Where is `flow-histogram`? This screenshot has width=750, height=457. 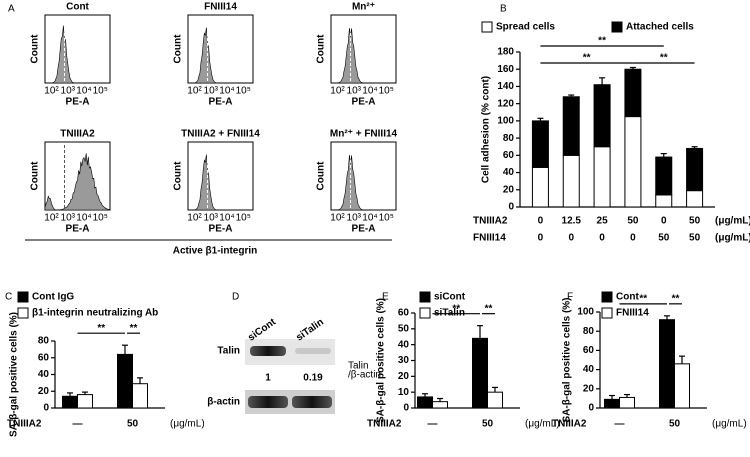 flow-histogram is located at coordinates (363, 49).